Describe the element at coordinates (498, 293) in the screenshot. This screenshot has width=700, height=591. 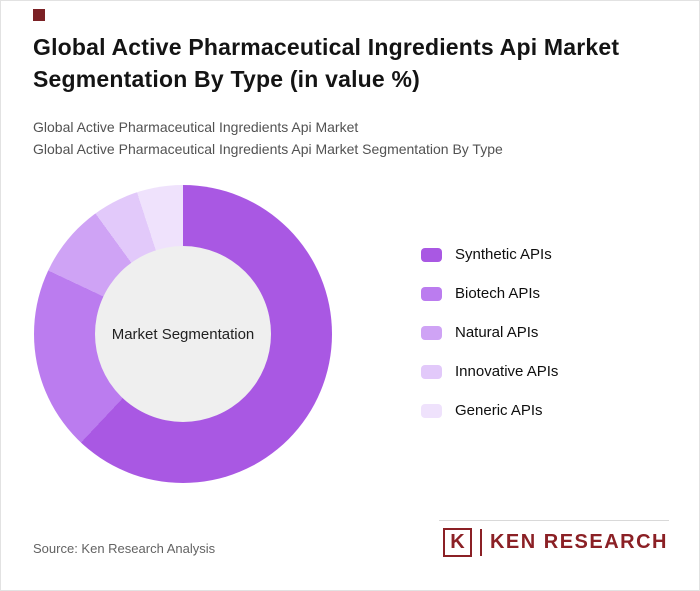
I see `legend-label: Biotech APIs` at that location.